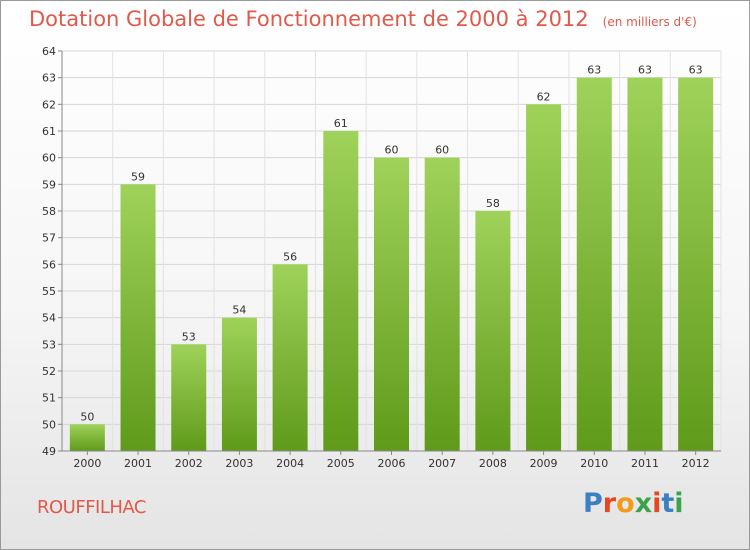 The image size is (750, 550). Describe the element at coordinates (49, 211) in the screenshot. I see `y-tick-label: 58` at that location.